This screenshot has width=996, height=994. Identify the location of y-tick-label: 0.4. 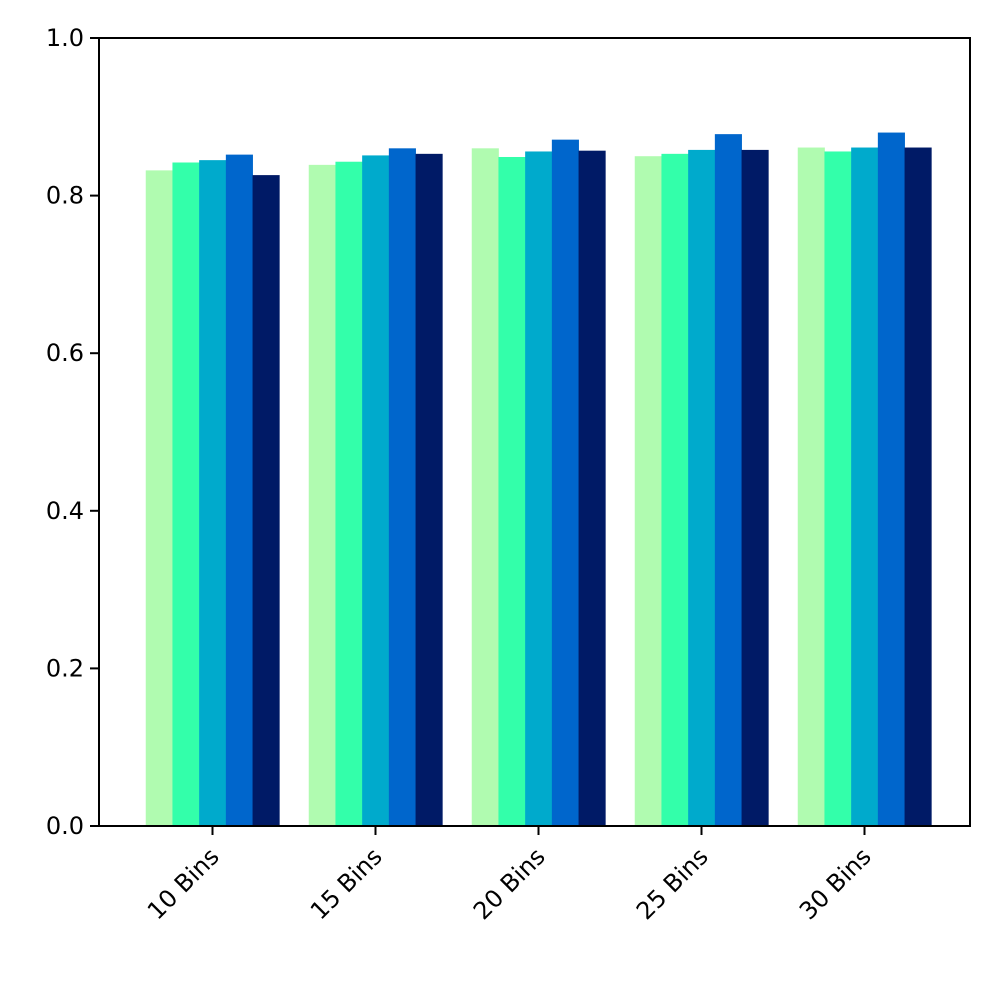
(65, 511).